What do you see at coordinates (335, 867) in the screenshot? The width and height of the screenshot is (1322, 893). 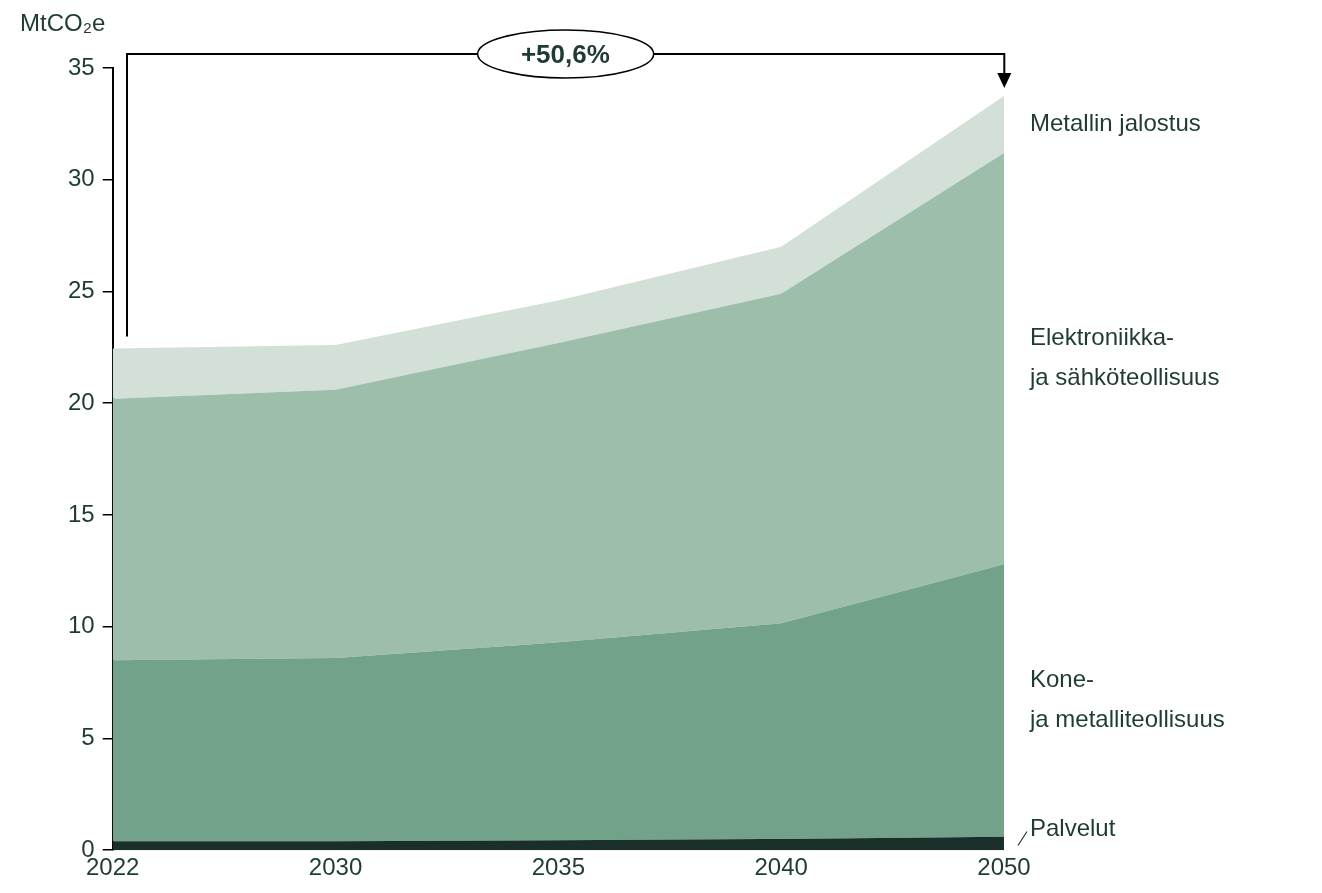 I see `x-tick-label: 2030` at bounding box center [335, 867].